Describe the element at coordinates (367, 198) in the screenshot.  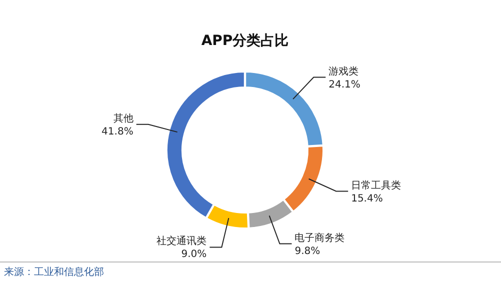
I see `data-label: 15.4%` at that location.